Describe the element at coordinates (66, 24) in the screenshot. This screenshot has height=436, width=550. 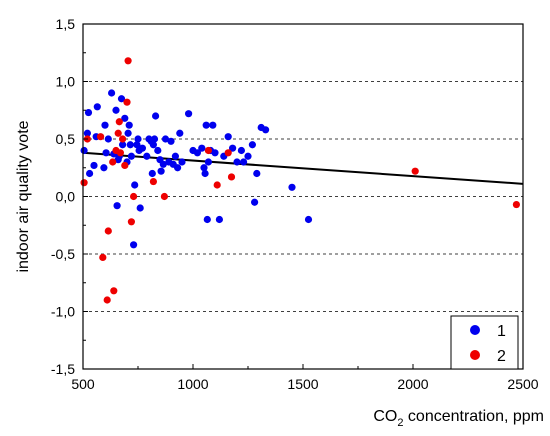
I see `y-tick-label: 1,5` at that location.